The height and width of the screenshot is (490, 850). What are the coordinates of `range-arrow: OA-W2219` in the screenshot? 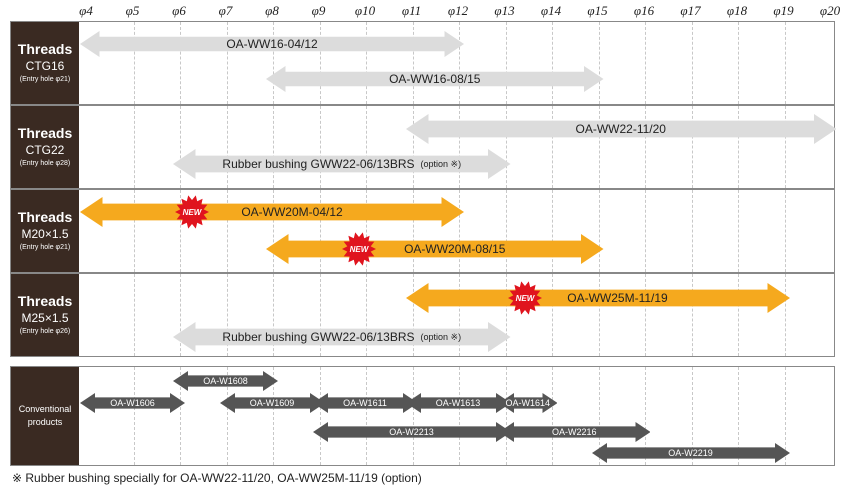 It's located at (690, 453).